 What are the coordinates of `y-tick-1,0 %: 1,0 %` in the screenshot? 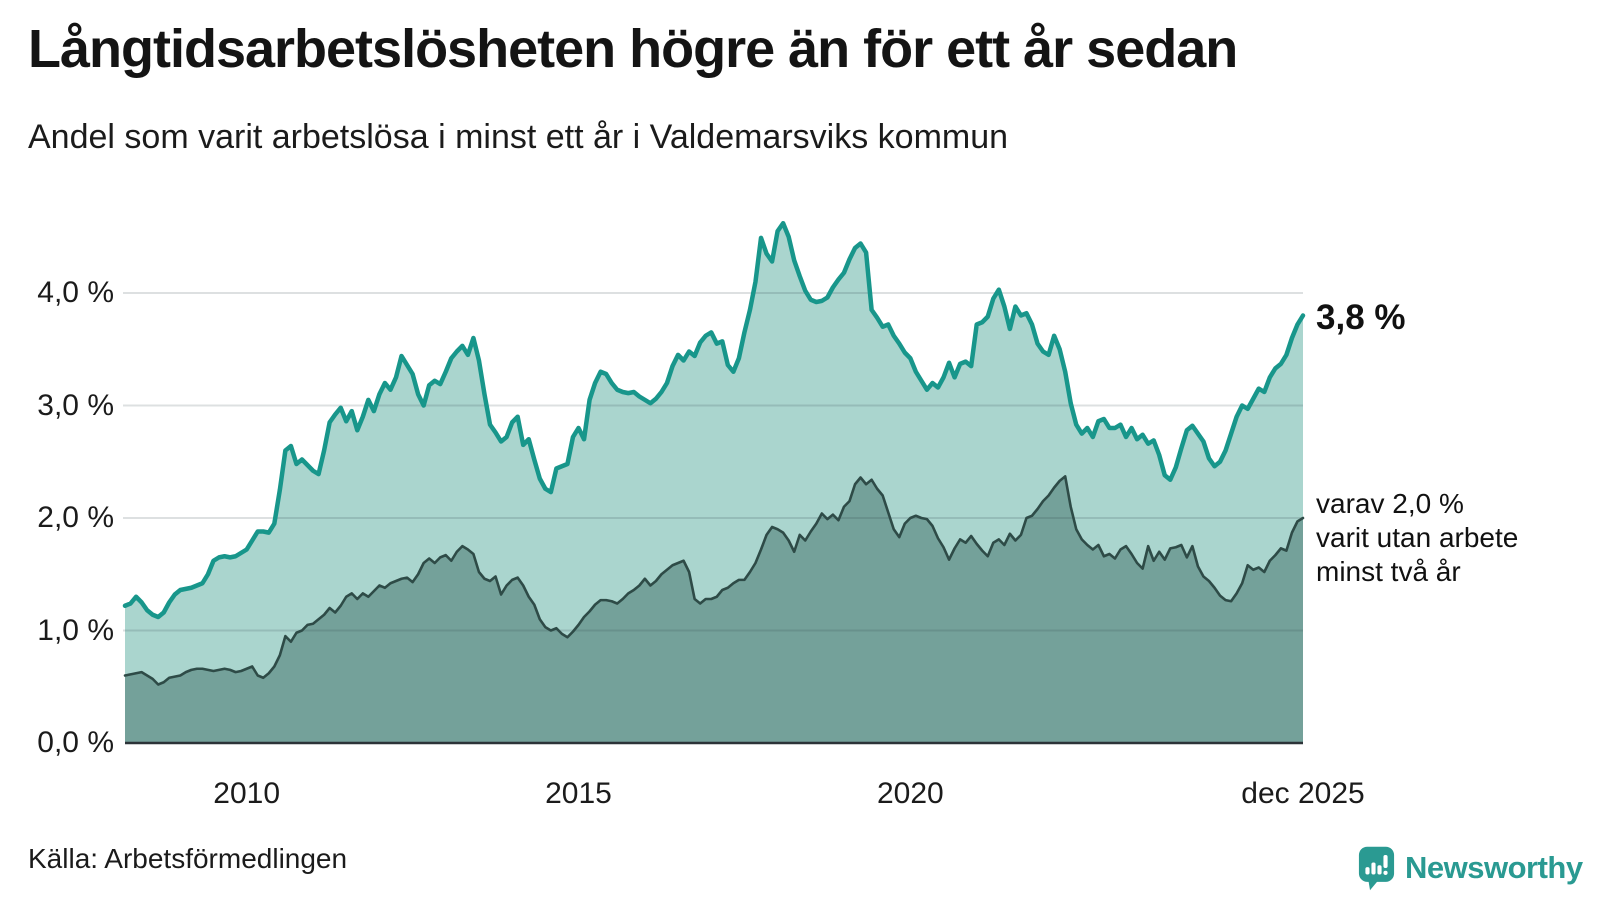 It's located at (75, 630).